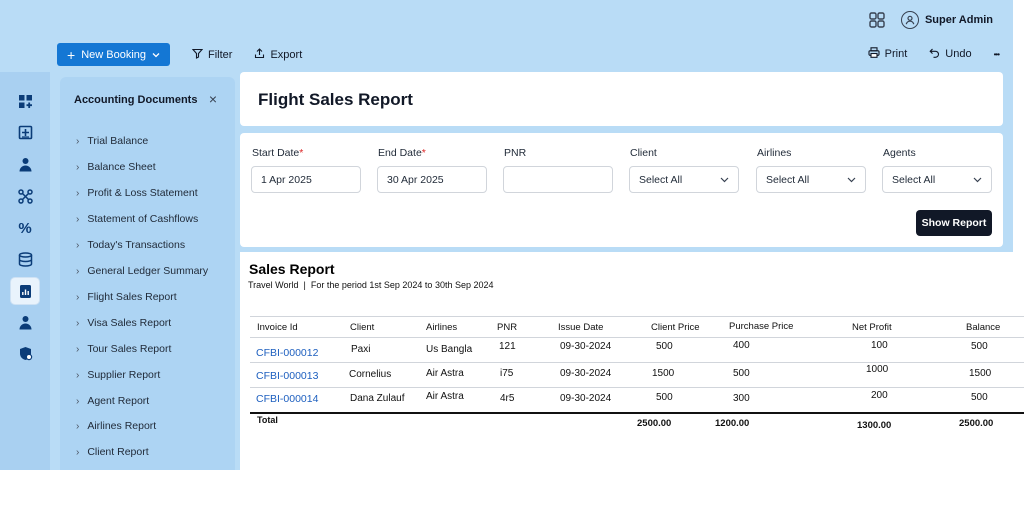 The width and height of the screenshot is (1024, 518). What do you see at coordinates (132, 297) in the screenshot?
I see `sidebar-item-label: Flight Sales Report` at bounding box center [132, 297].